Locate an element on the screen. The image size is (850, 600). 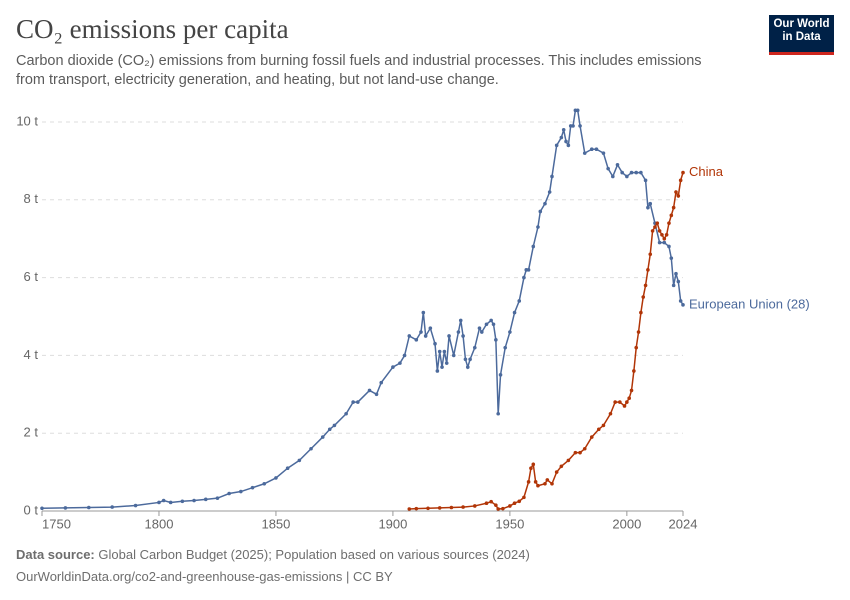
y-tick-label: 8 t is located at coordinates (31, 198).